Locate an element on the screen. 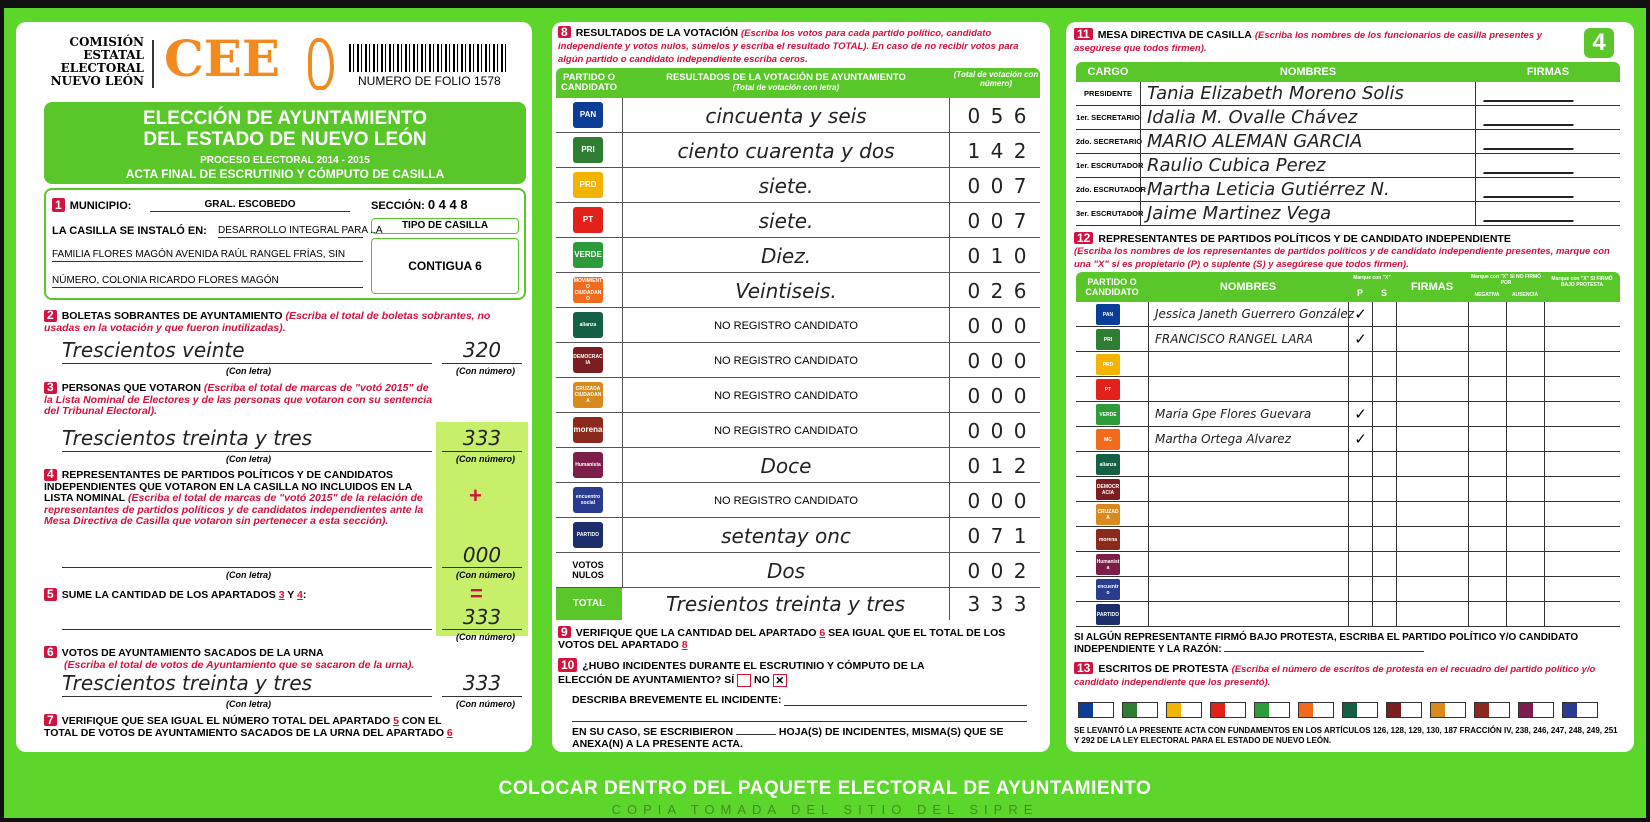 Image resolution: width=1650 pixels, height=822 pixels. urna-letra: Trescientos treinta y tres is located at coordinates (247, 684).